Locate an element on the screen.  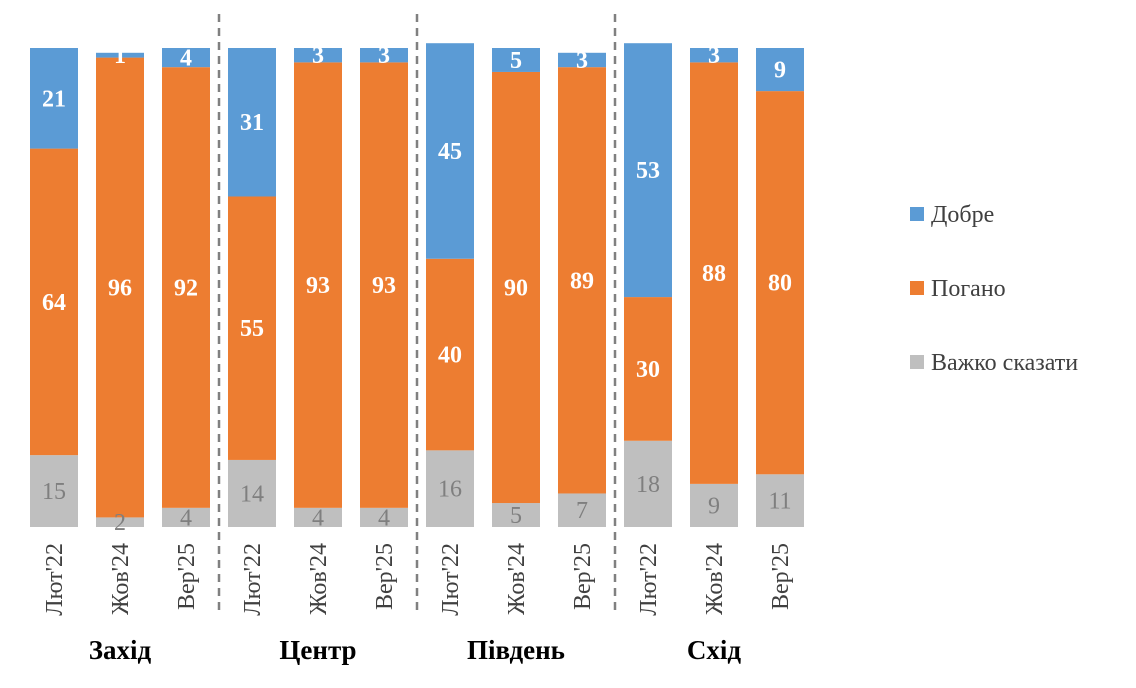
data-label: 89 is located at coordinates (582, 281).